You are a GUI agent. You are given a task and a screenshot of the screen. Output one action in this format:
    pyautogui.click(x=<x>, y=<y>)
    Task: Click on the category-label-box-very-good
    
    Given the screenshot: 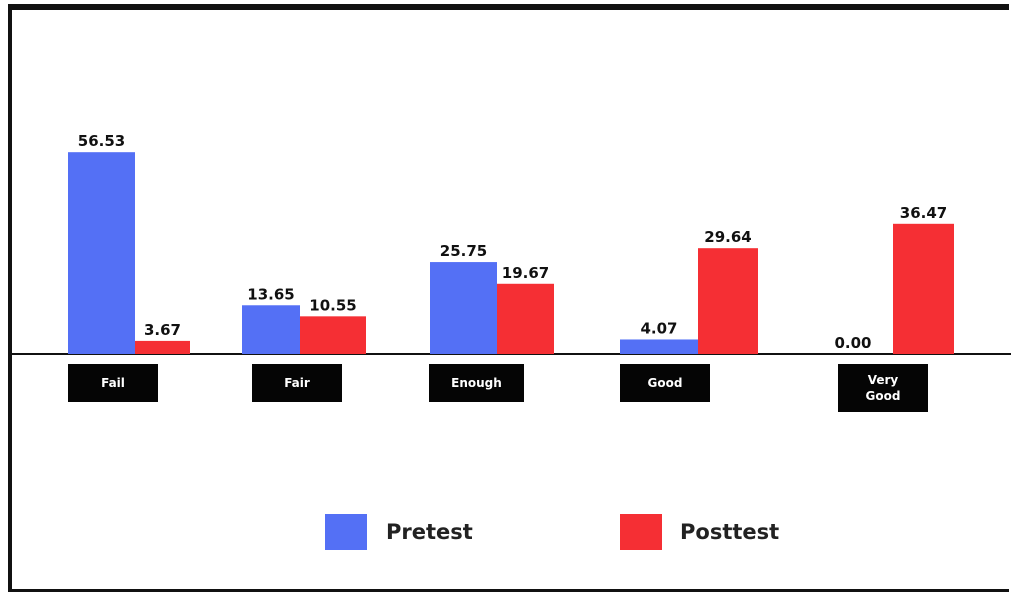 What is the action you would take?
    pyautogui.click(x=883, y=388)
    